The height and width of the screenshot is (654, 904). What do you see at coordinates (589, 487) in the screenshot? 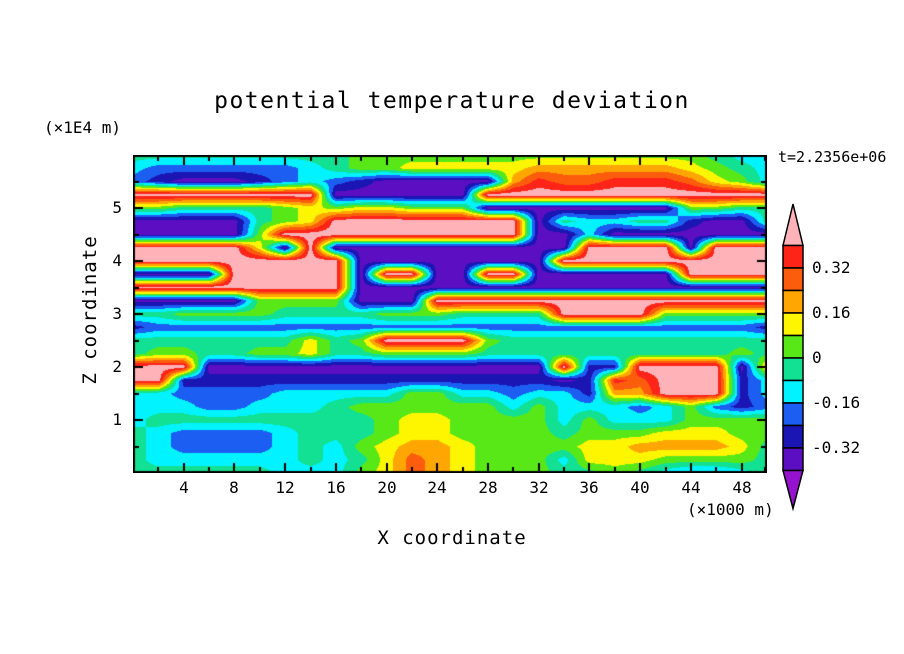
I see `x-tick-label: 36` at bounding box center [589, 487].